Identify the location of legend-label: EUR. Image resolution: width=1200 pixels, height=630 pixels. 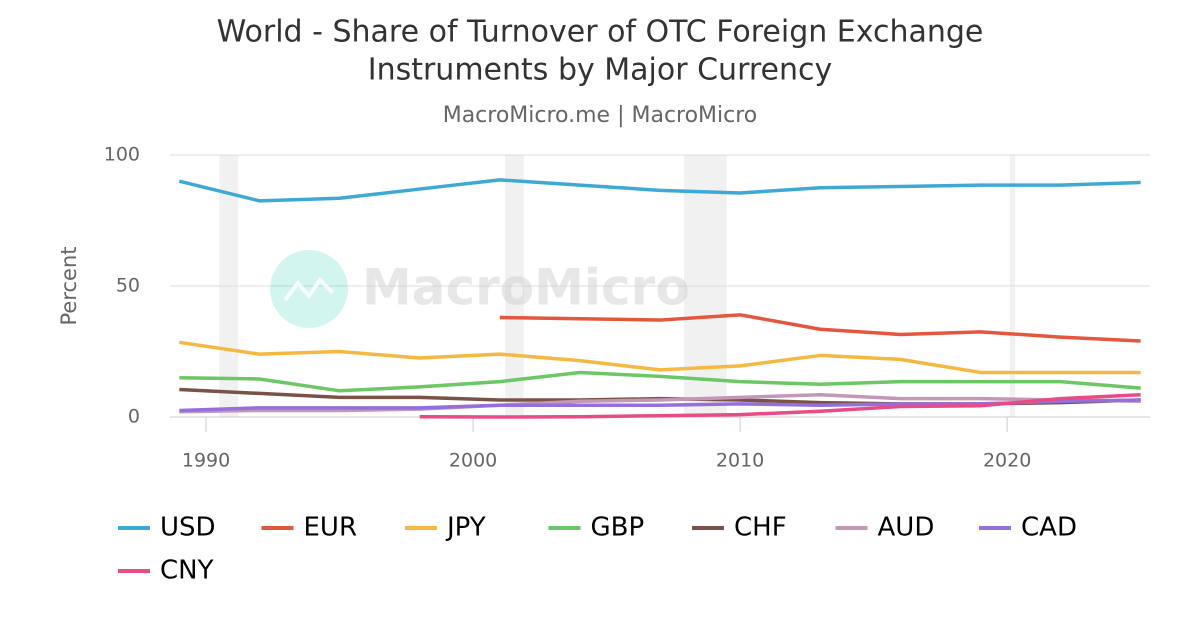
(331, 528).